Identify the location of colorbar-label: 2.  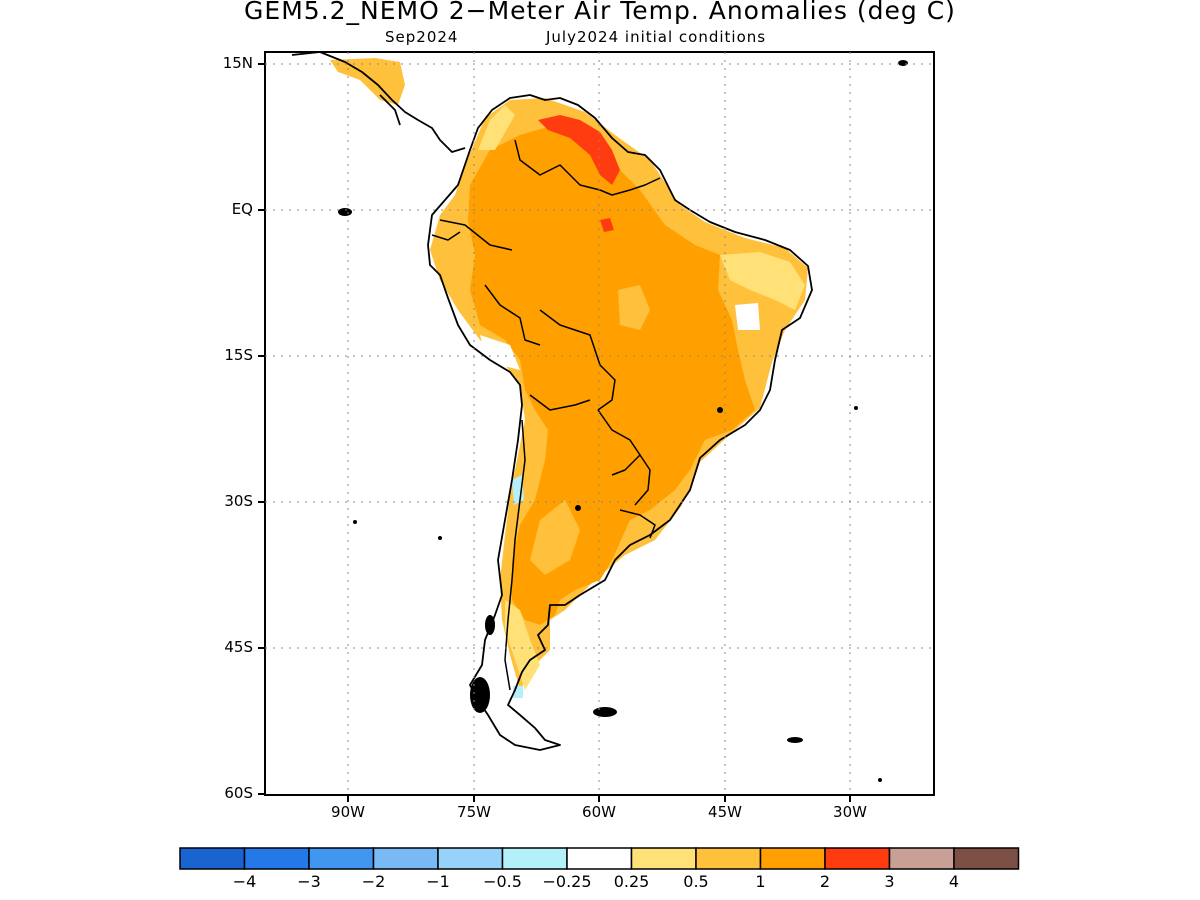
(825, 881).